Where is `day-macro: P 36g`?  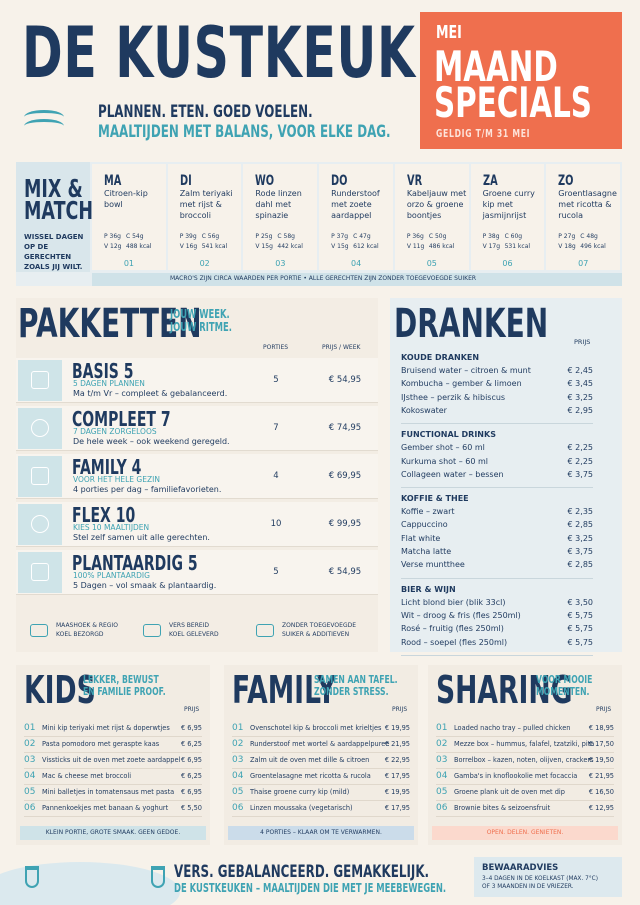 day-macro: P 36g is located at coordinates (112, 236).